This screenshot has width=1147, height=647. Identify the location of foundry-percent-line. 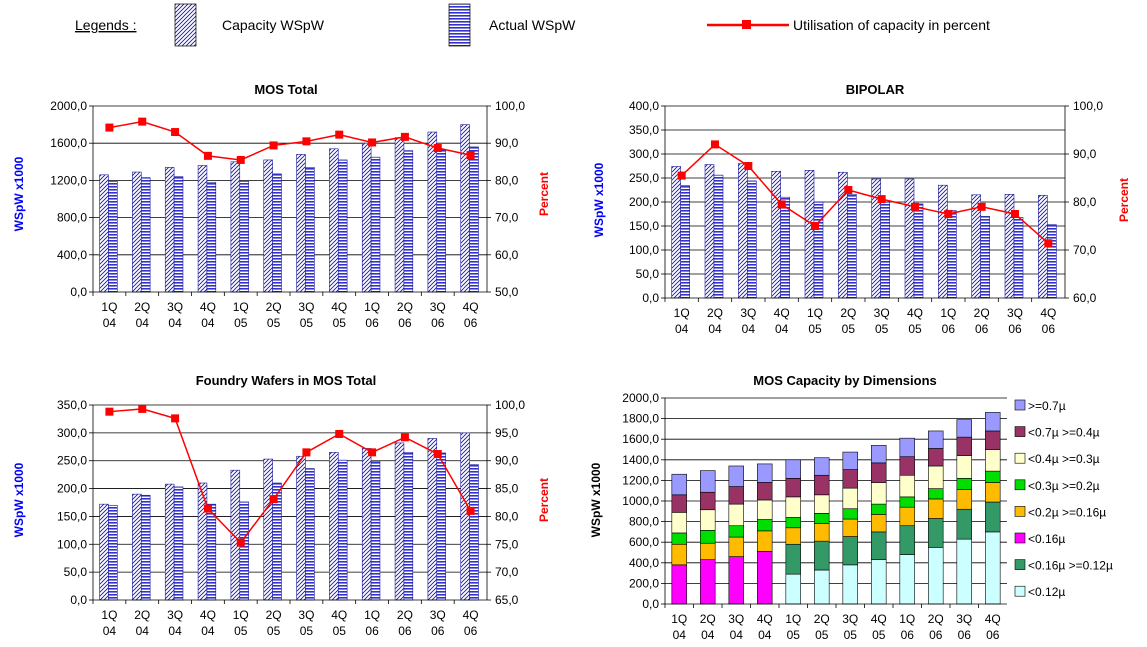
(290, 476).